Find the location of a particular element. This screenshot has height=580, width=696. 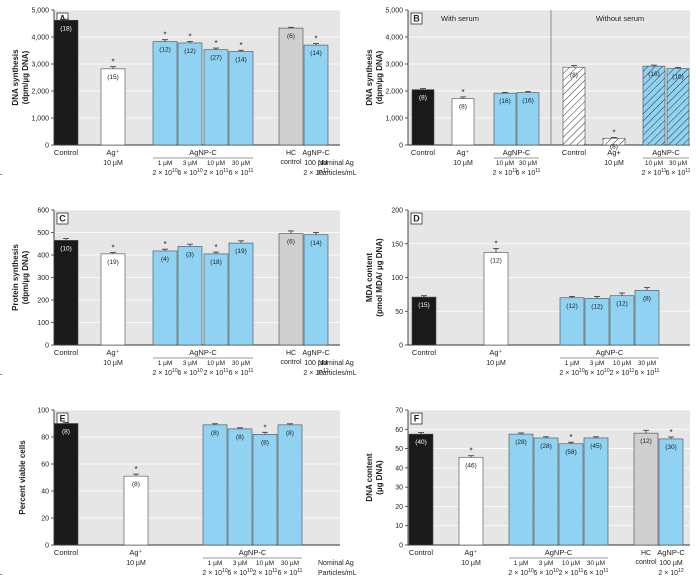

panel-letter: C is located at coordinates (62, 219).